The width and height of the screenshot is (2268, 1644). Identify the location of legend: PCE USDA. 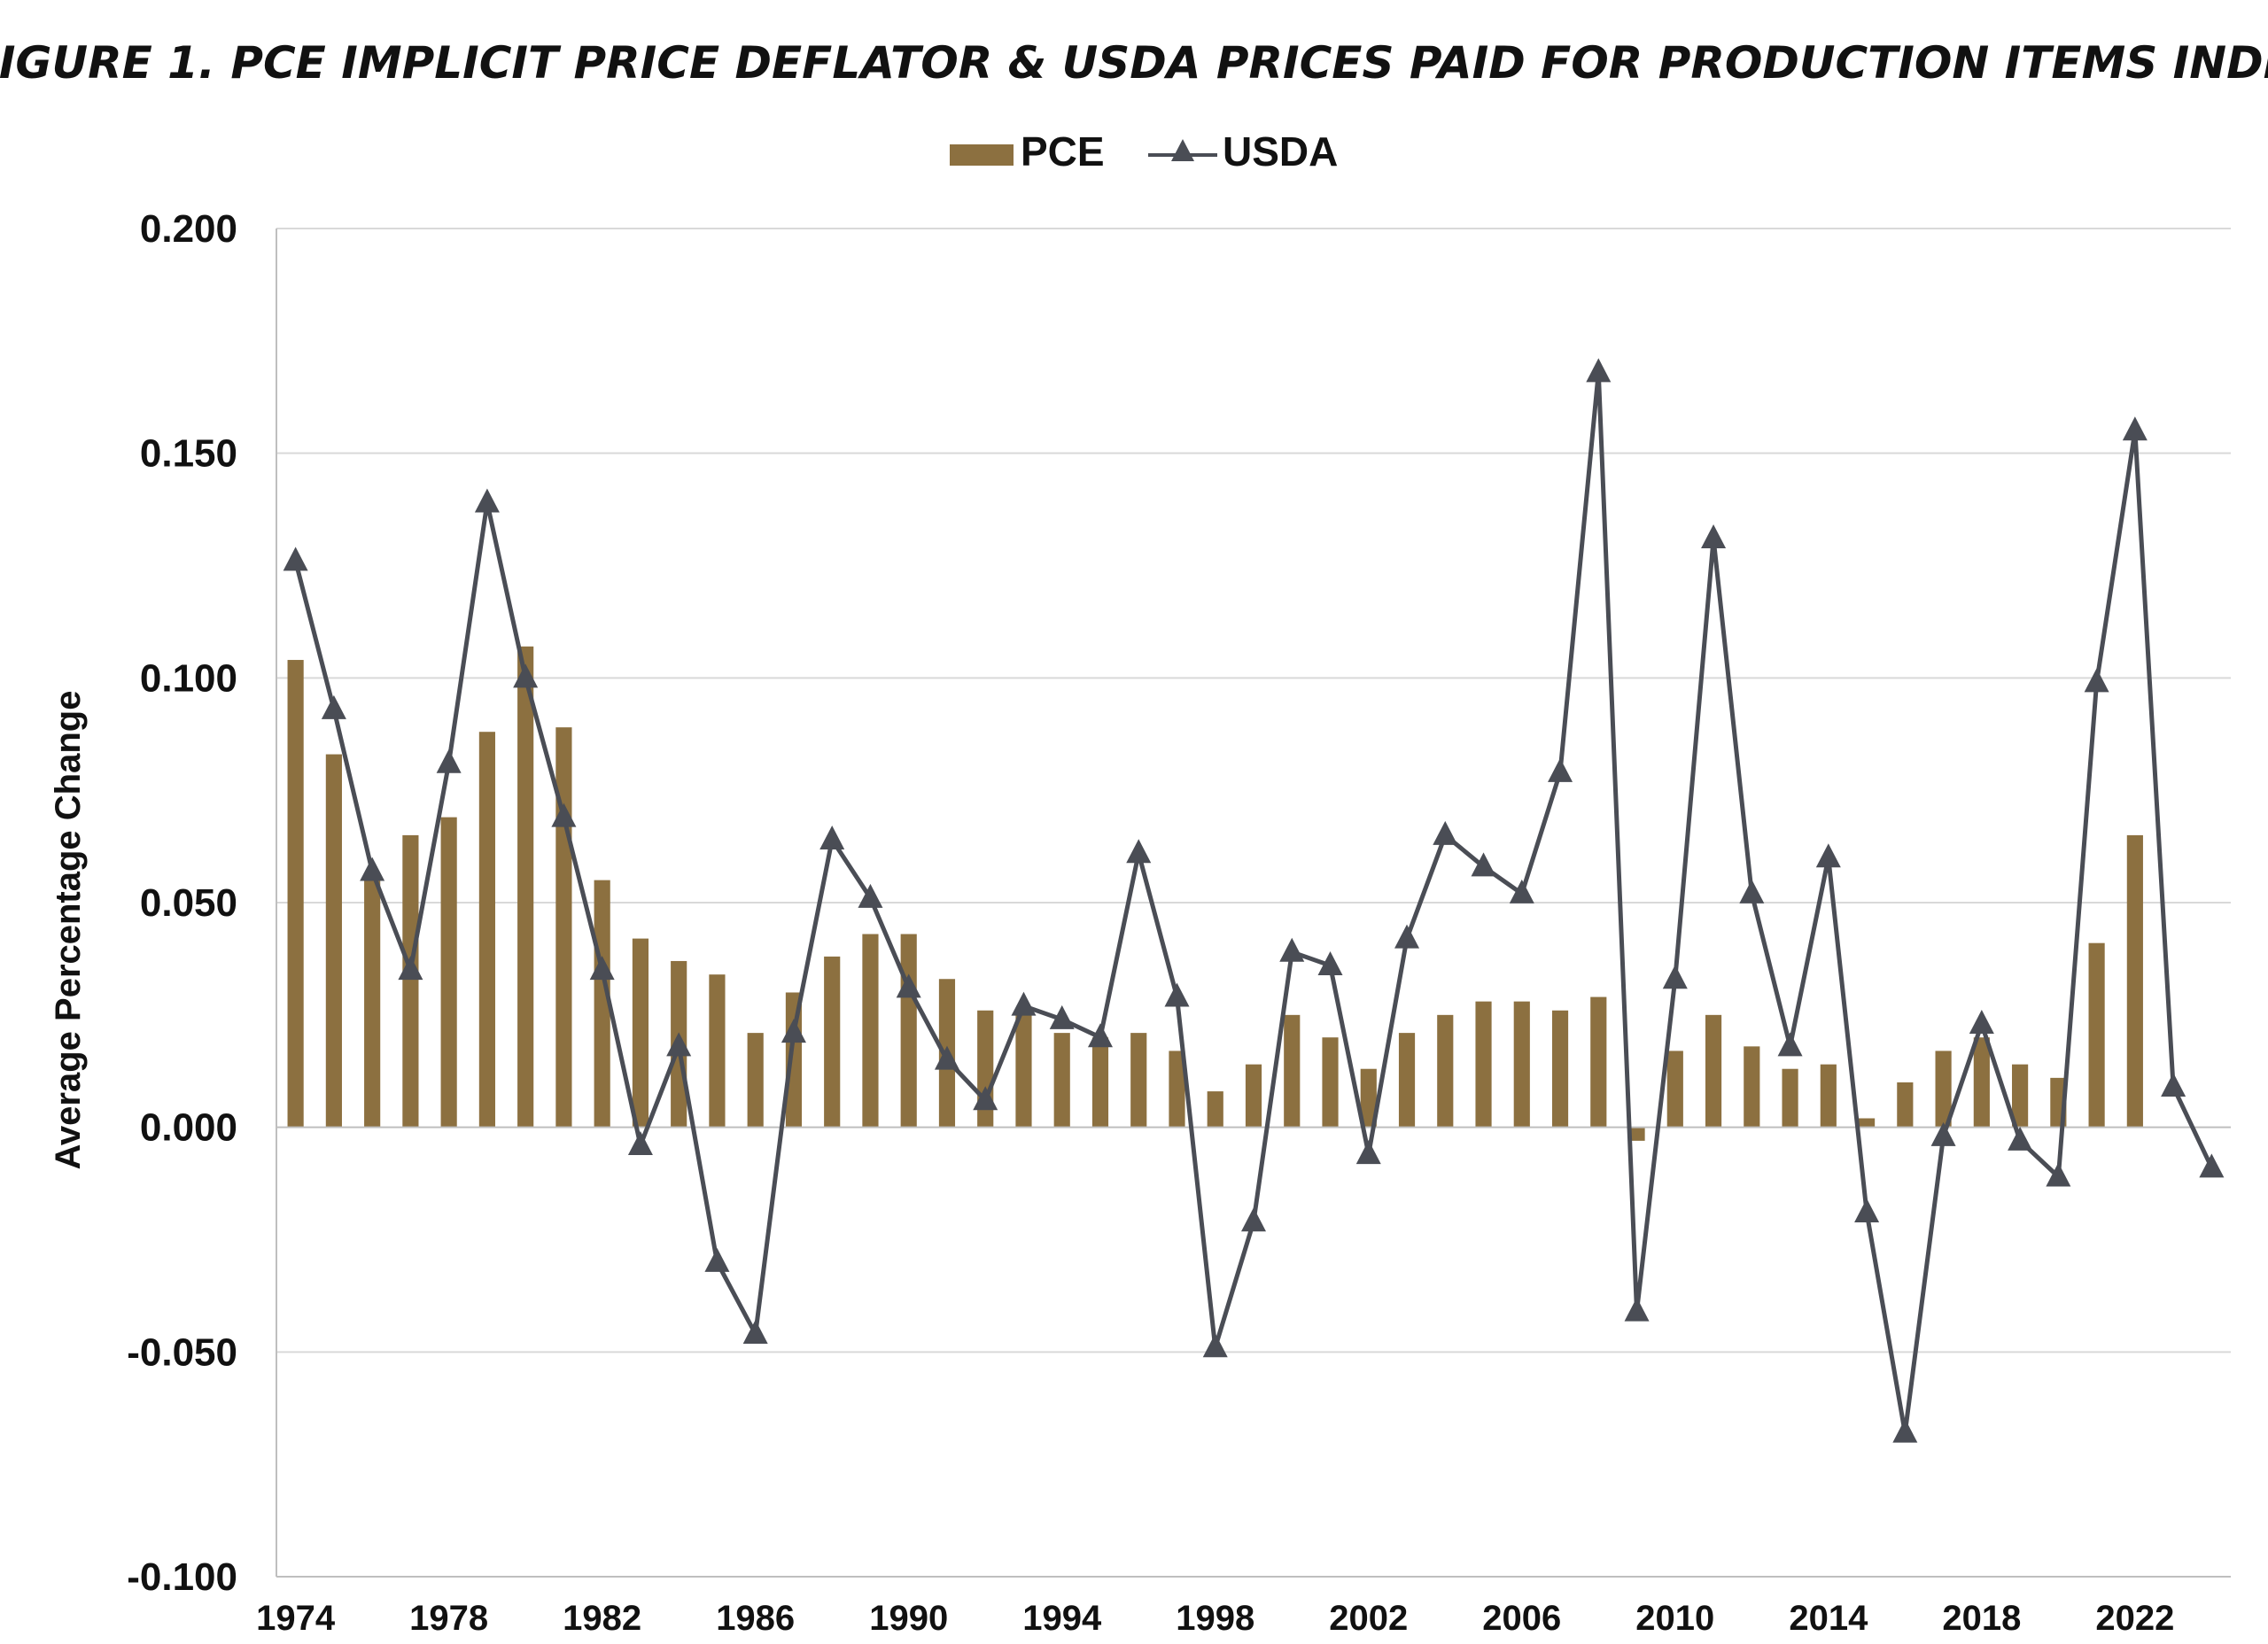
(1144, 151).